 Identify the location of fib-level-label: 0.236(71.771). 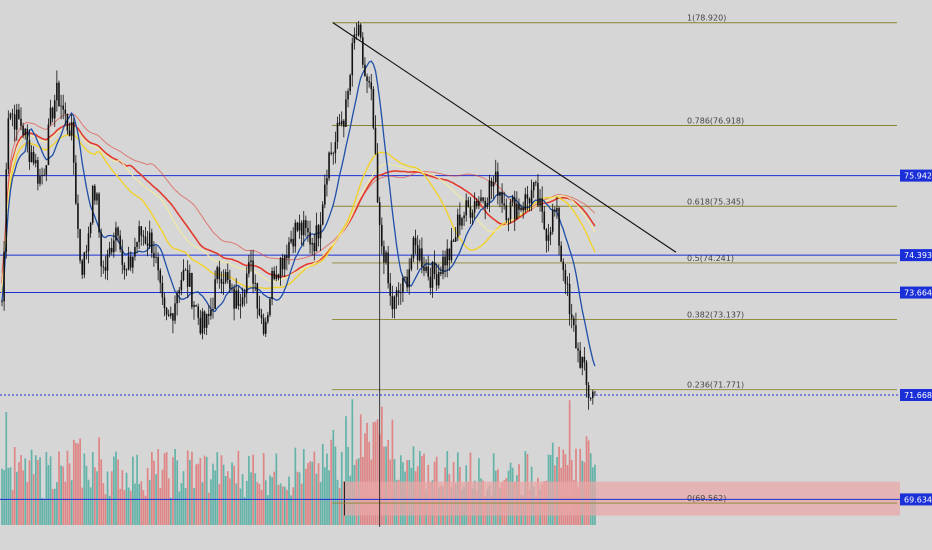
(715, 385).